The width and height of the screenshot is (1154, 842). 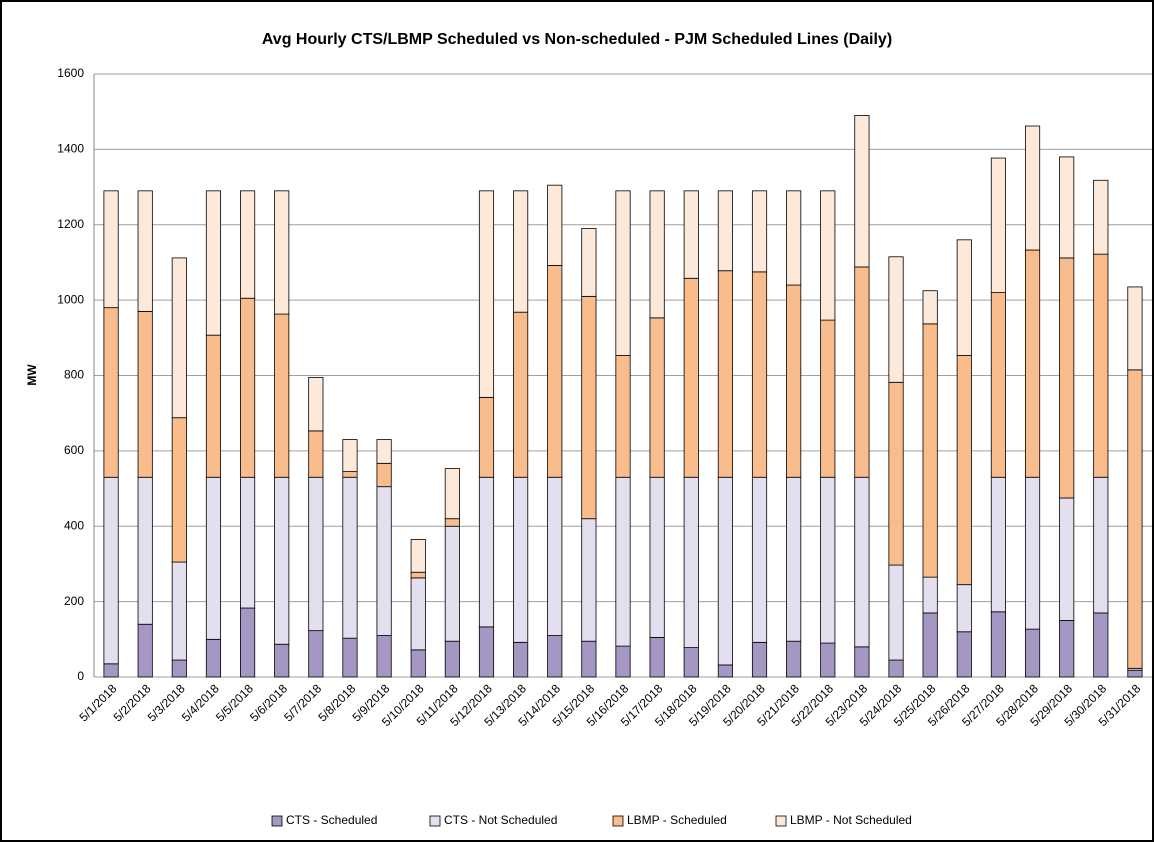 What do you see at coordinates (70, 149) in the screenshot?
I see `y-tick-label: 1400` at bounding box center [70, 149].